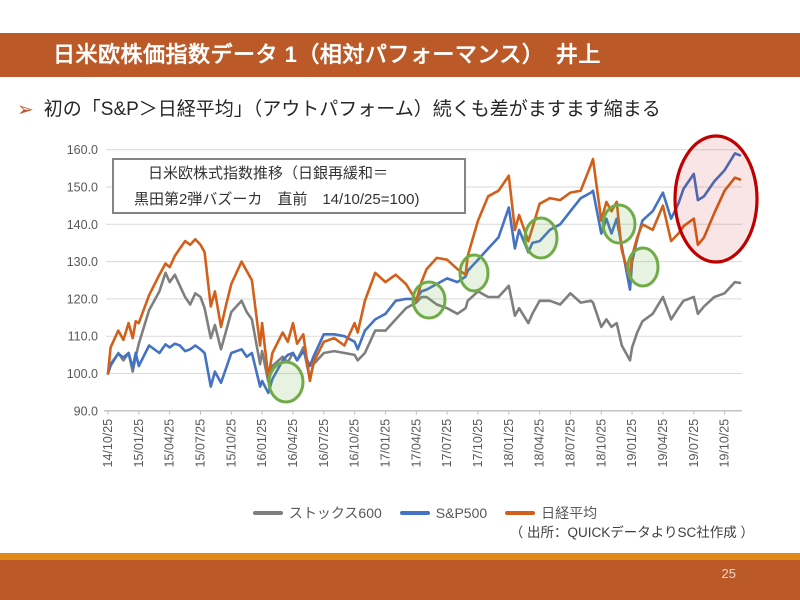 The height and width of the screenshot is (600, 800). Describe the element at coordinates (632, 443) in the screenshot. I see `x-tick-label: 19/01/25` at that location.